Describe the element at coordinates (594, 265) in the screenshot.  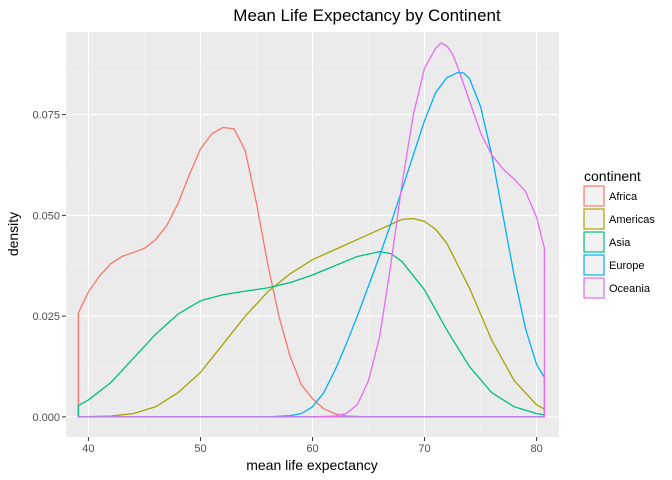
I see `legend-key-europe` at that location.